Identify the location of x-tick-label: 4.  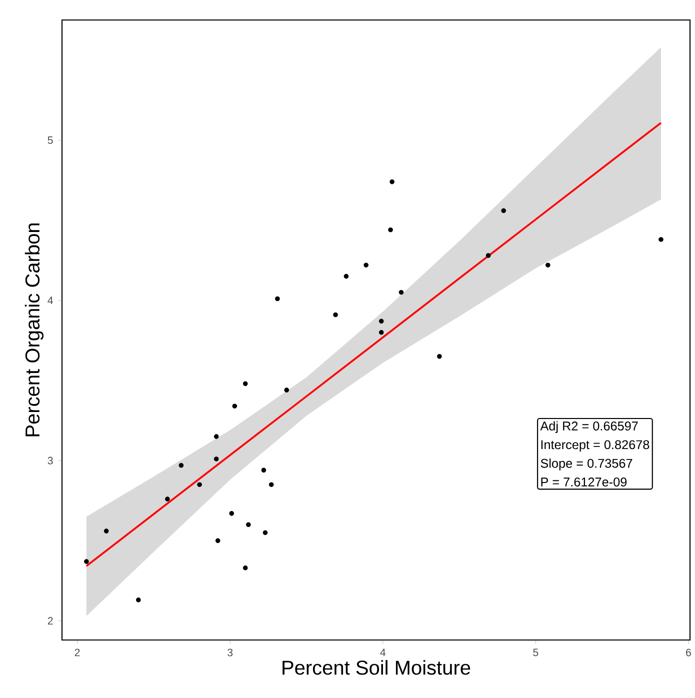
(383, 652).